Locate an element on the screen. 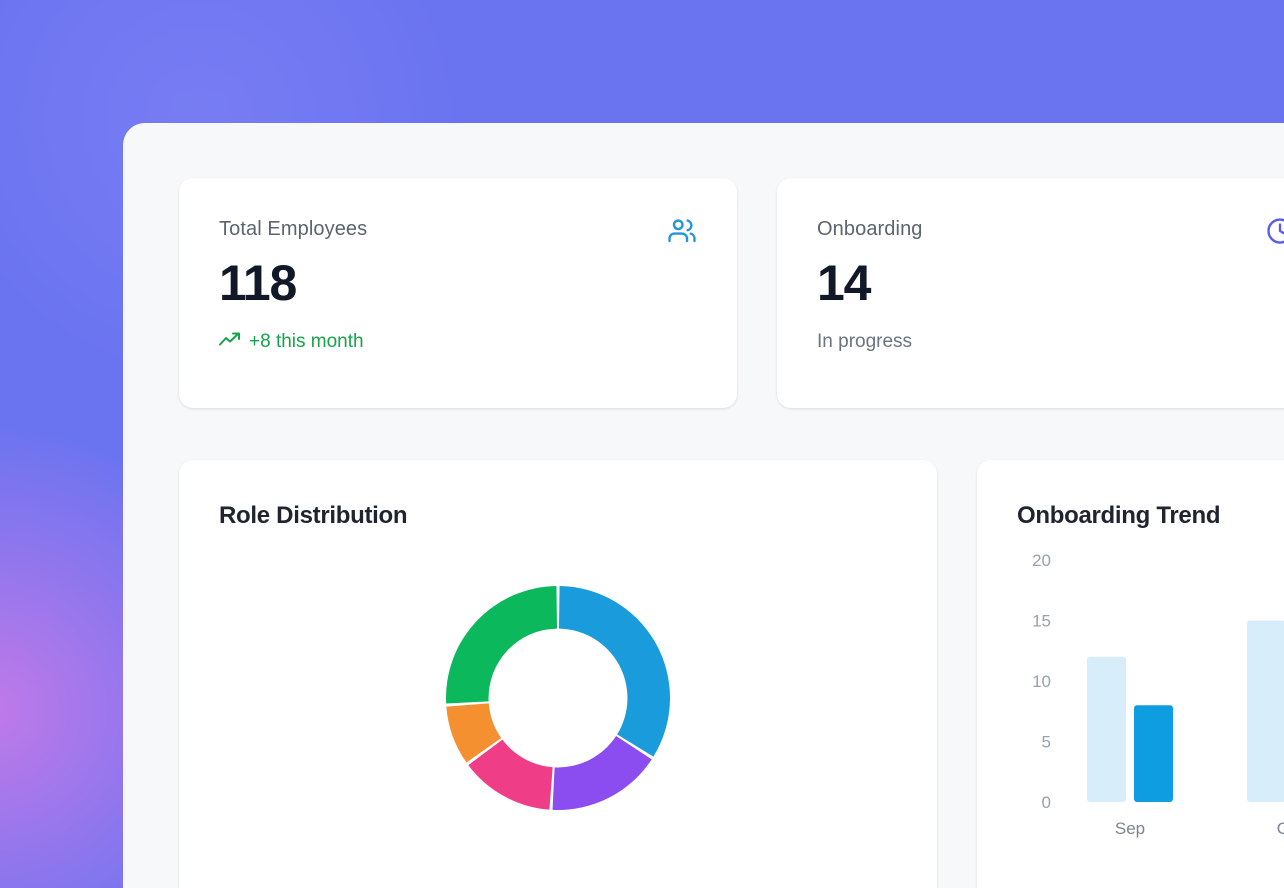 The width and height of the screenshot is (1284, 888). bar-chart: 0 5 10 15 20 Sep Oct is located at coordinates (1130, 707).